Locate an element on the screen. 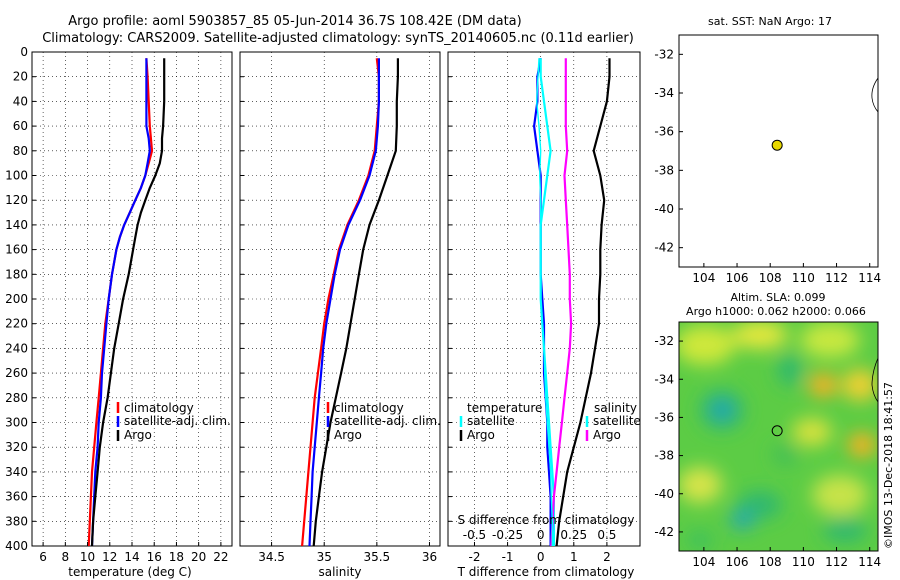  legend-s-argo-label: Argo is located at coordinates (607, 435).